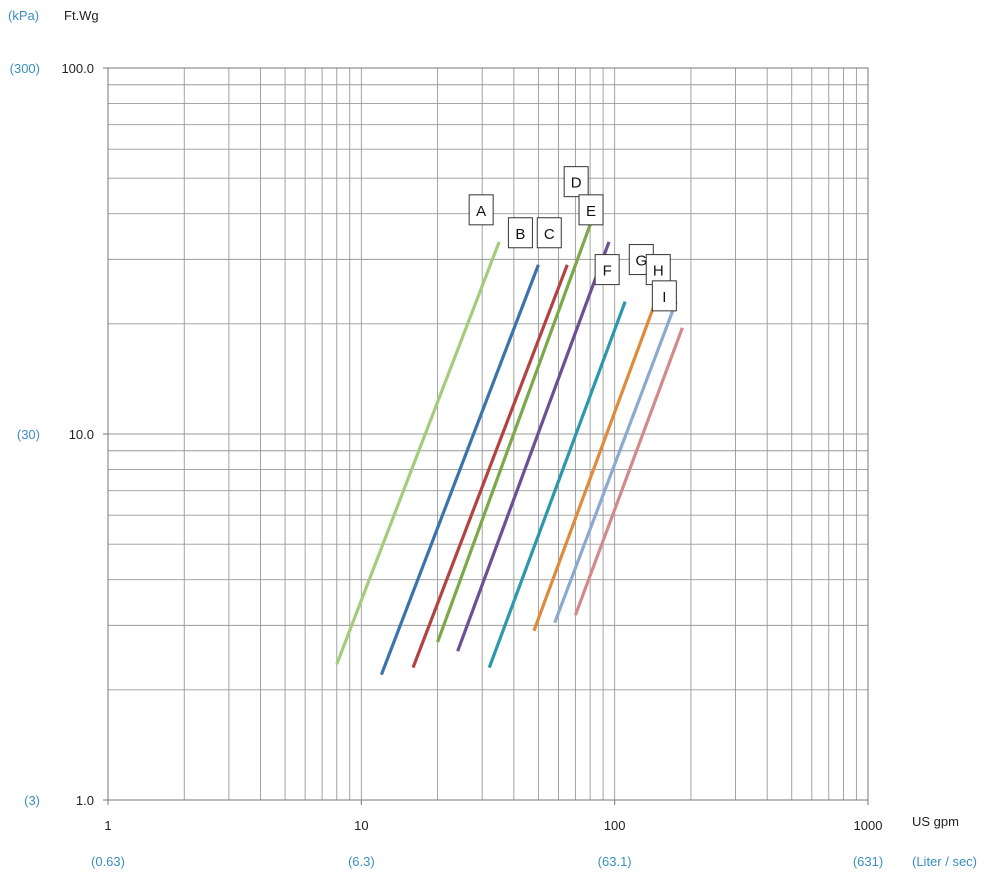 This screenshot has width=995, height=878. I want to click on series-label-h: H, so click(658, 270).